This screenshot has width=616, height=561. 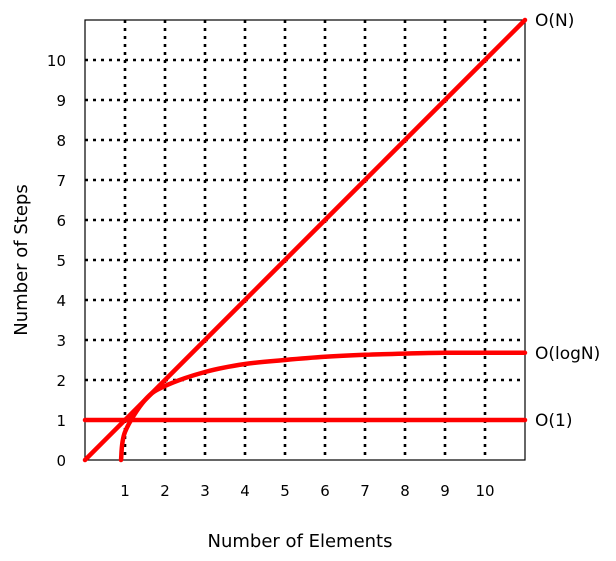 What do you see at coordinates (307, 491) in the screenshot?
I see `x-tick-labels: 1 2 3 4 5 6 7 8 9 10` at bounding box center [307, 491].